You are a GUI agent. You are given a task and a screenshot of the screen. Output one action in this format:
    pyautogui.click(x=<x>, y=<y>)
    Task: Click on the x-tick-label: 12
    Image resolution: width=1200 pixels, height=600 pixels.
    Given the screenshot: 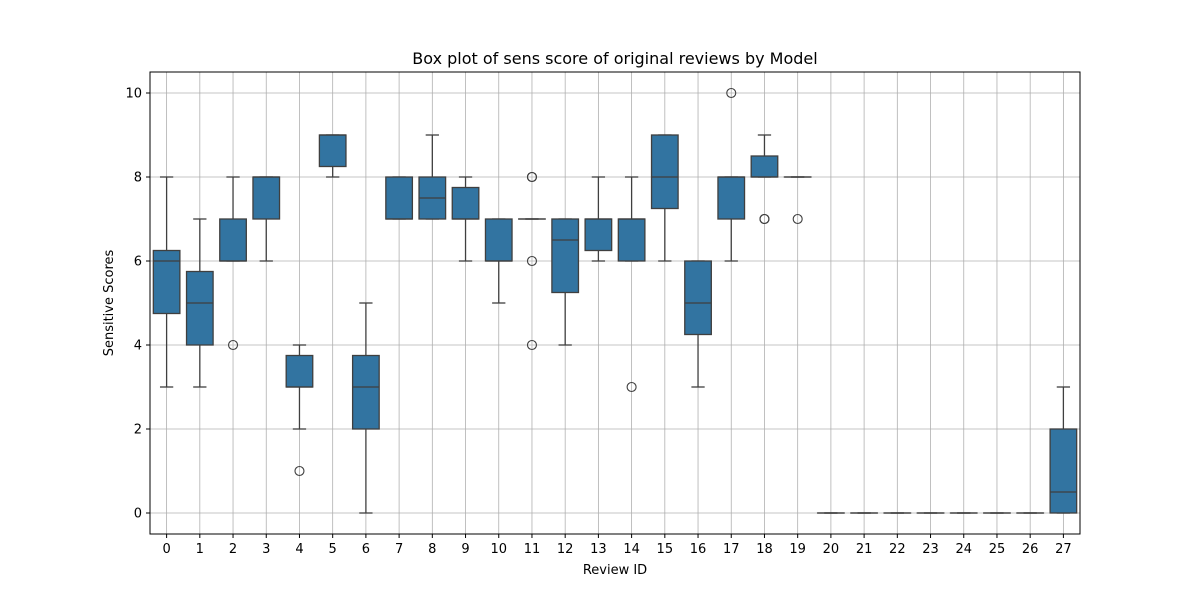 What is the action you would take?
    pyautogui.click(x=565, y=549)
    